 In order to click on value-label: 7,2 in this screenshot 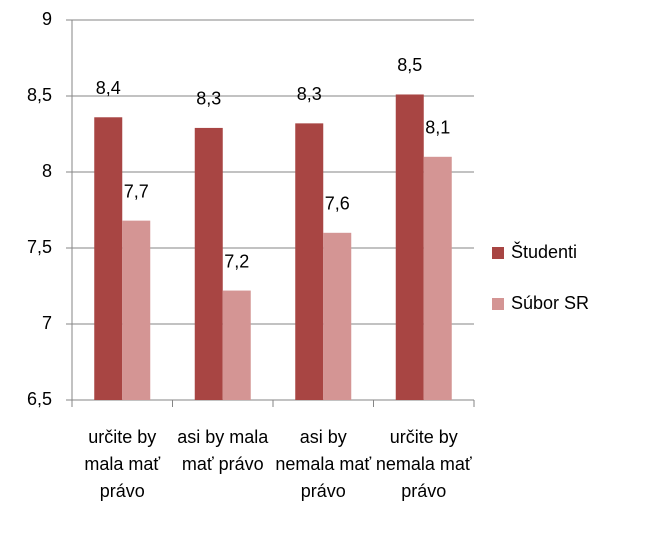, I will do `click(236, 261)`.